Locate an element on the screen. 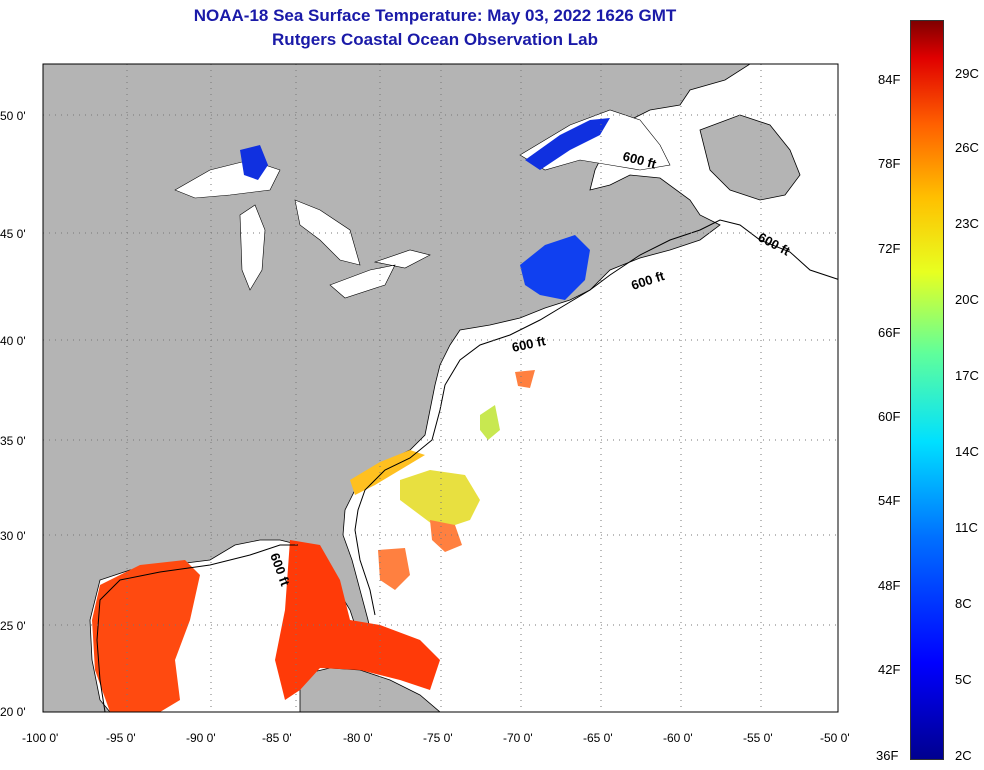  lon-tick-label: -85 0' is located at coordinates (277, 738).